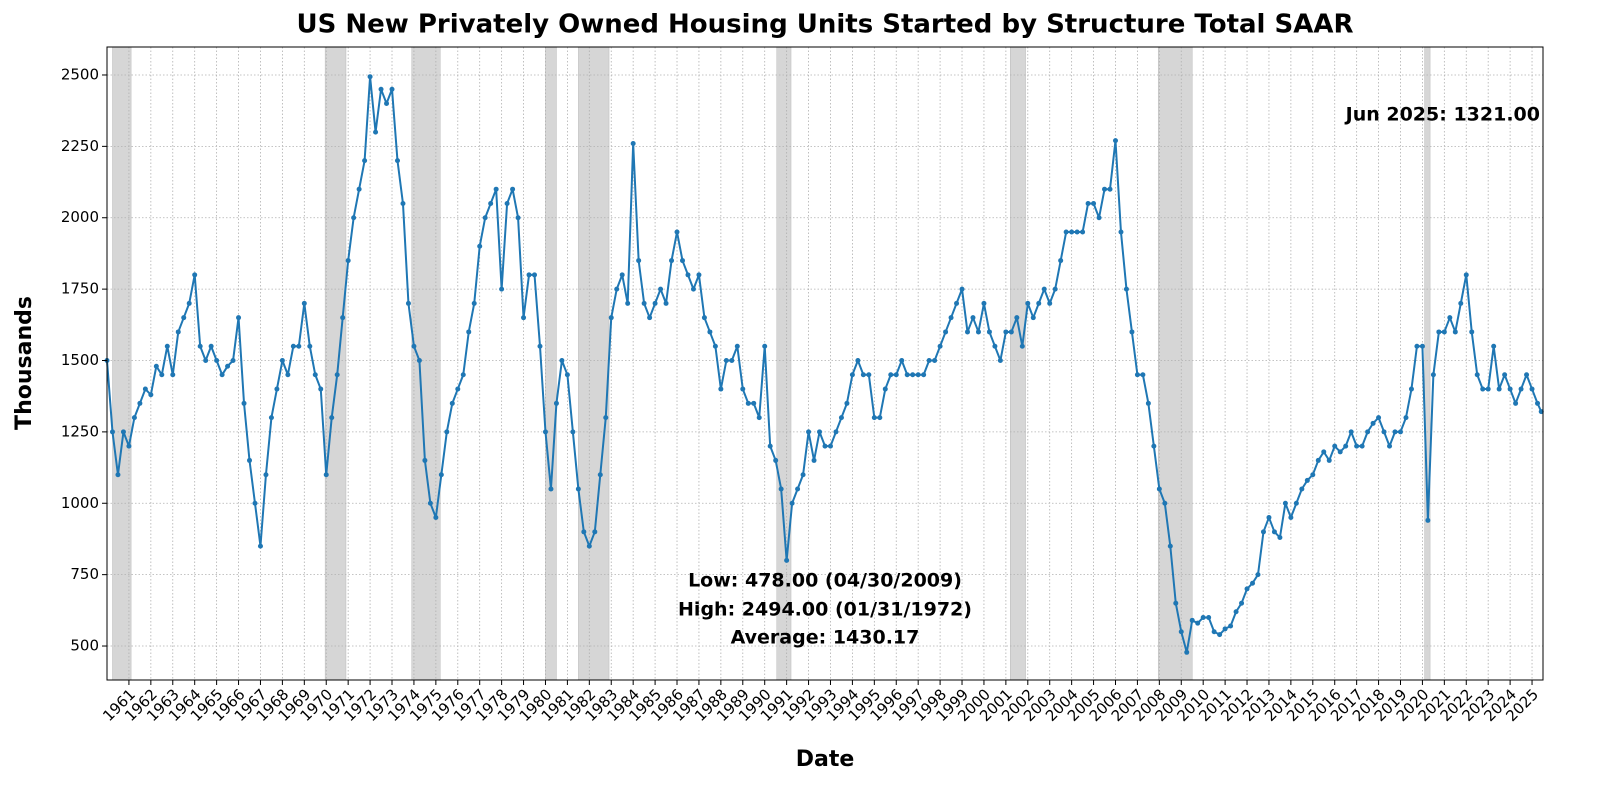 The width and height of the screenshot is (1600, 802). Describe the element at coordinates (825, 610) in the screenshot. I see `annotation: High: 2494.00 (01/31/1972)` at that location.